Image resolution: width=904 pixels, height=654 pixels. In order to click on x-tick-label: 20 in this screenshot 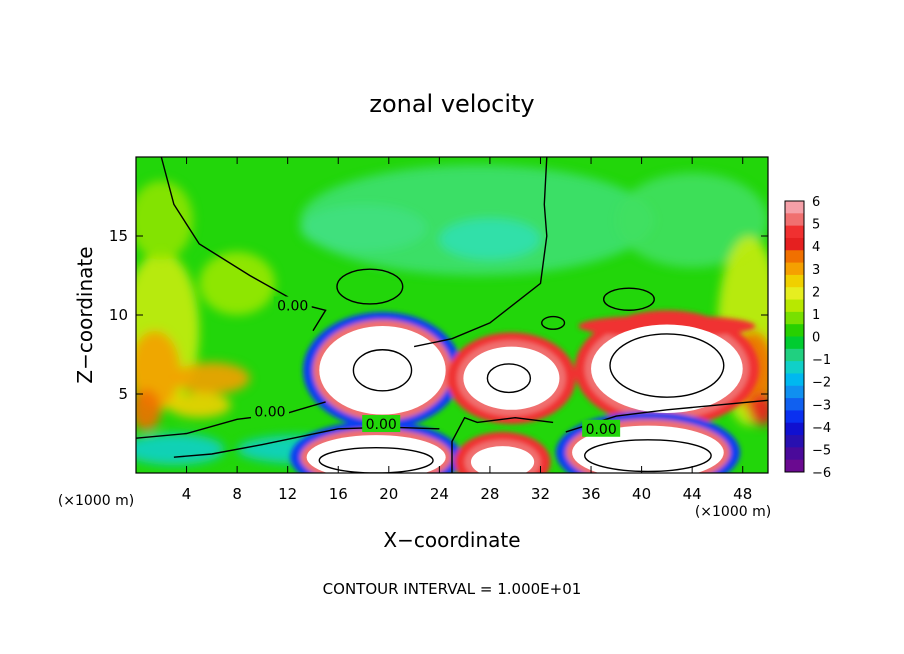, I will do `click(388, 494)`.